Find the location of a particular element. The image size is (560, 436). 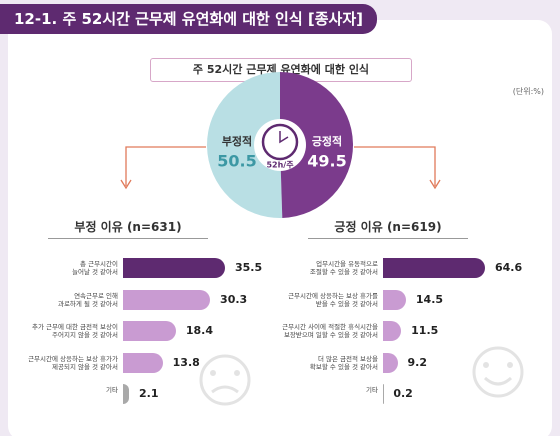

pie: 52h/주 부정적 50.5 긍정적 49.5 is located at coordinates (279, 145).